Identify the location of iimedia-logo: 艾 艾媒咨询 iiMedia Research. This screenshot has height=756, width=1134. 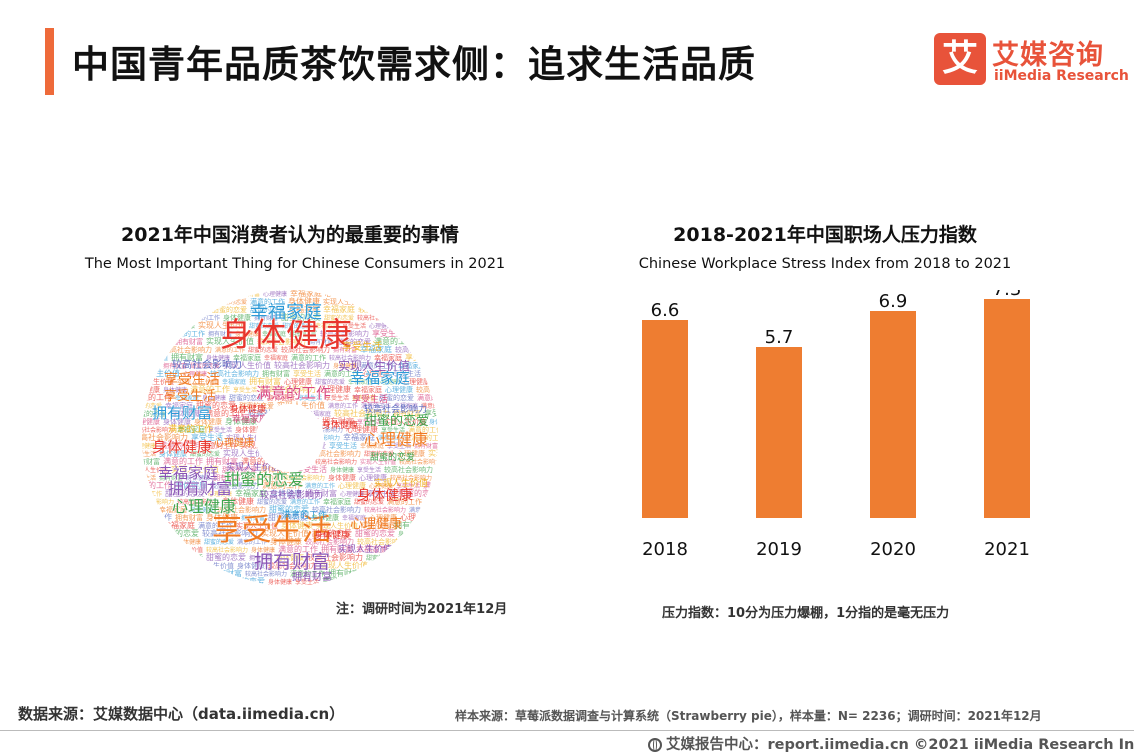
(1031, 61).